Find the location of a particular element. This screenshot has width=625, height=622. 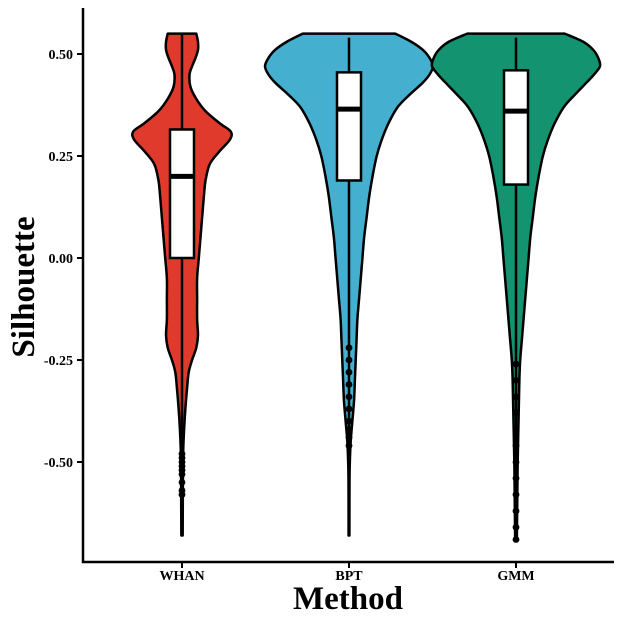

y-tick-label: 0.50 is located at coordinates (61, 55).